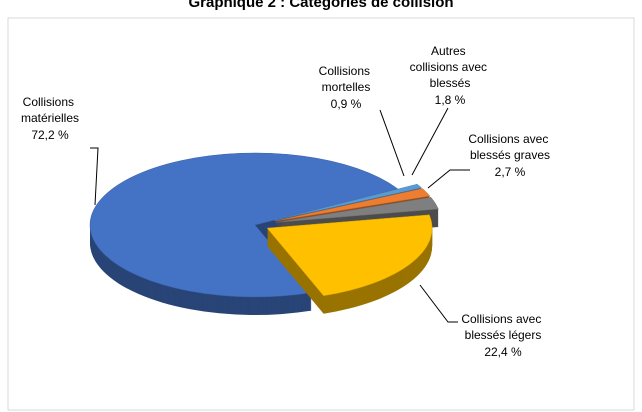 Image resolution: width=642 pixels, height=412 pixels. Describe the element at coordinates (503, 352) in the screenshot. I see `value-label: 22,4 %` at that location.